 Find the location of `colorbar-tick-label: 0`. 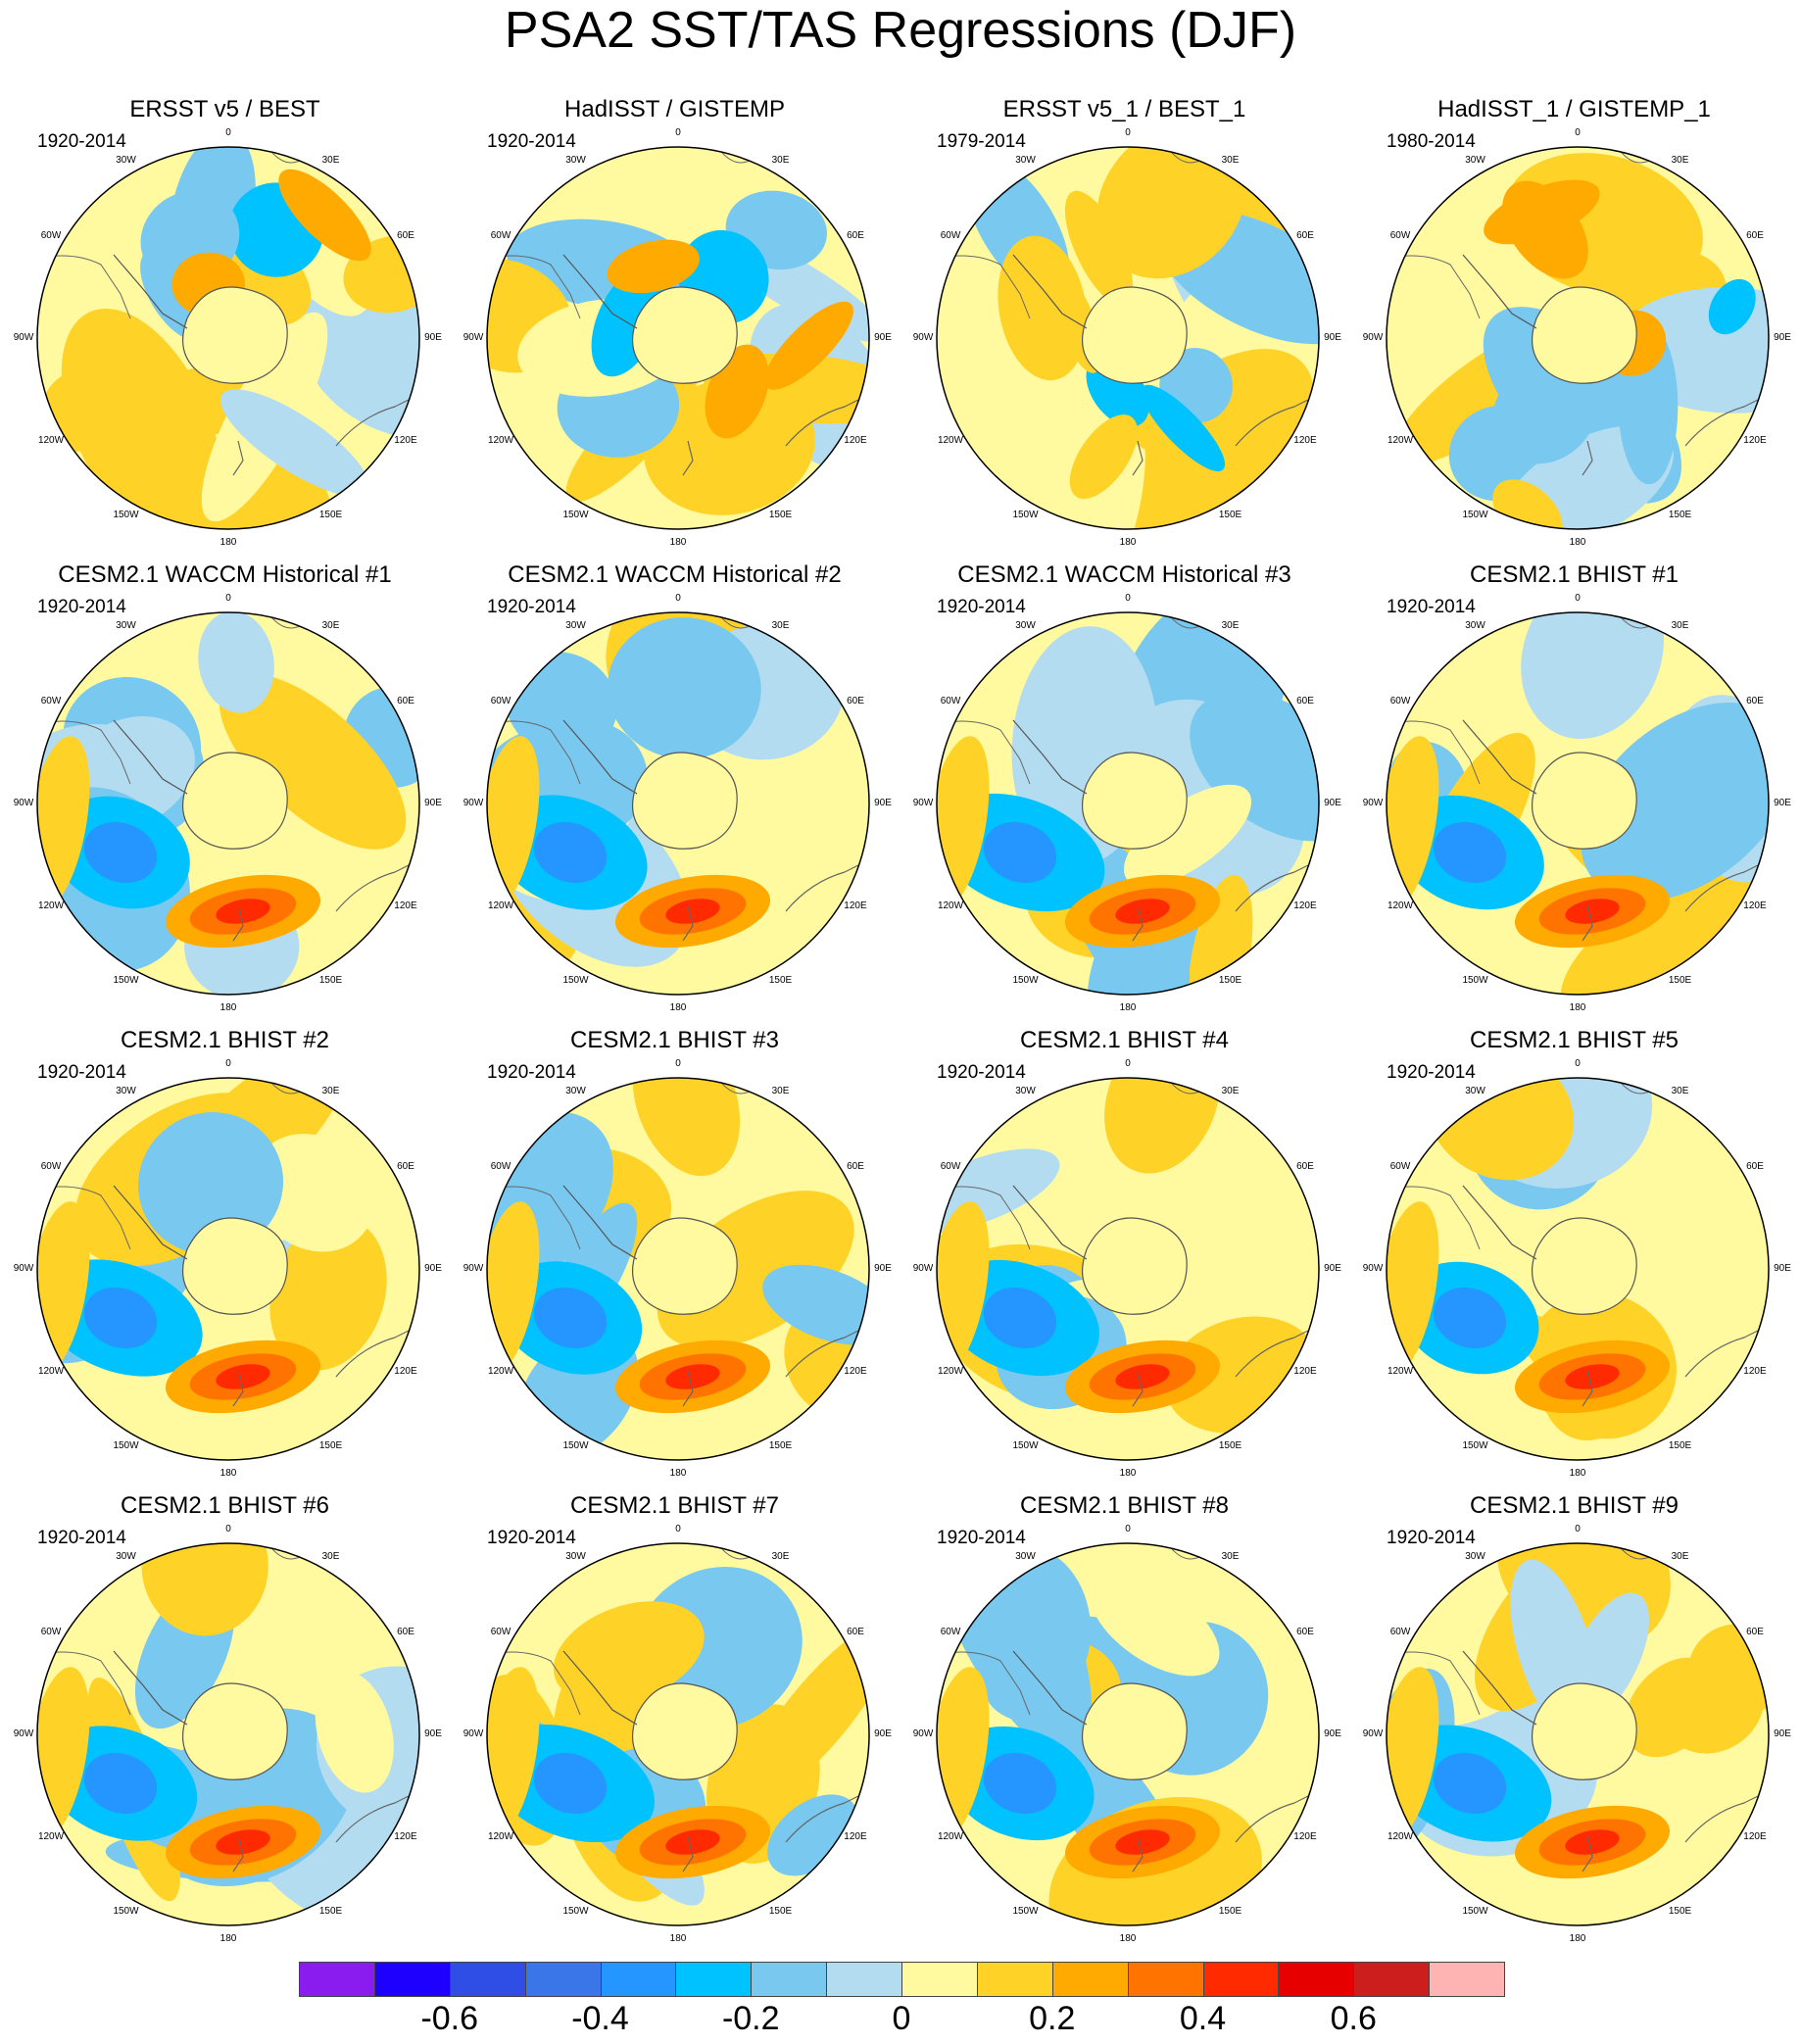

colorbar-tick-label: 0 is located at coordinates (901, 2019).